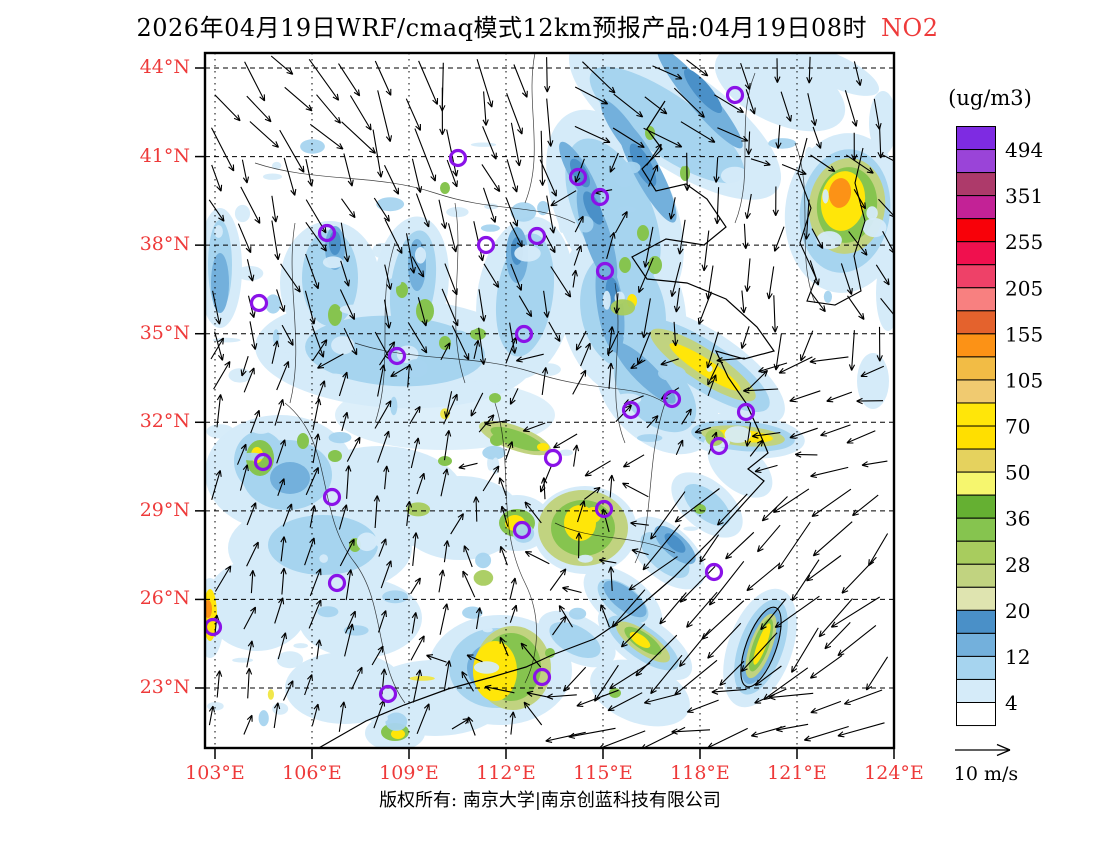 The image size is (1100, 850). I want to click on legend-tick-label: 20, so click(1017, 611).